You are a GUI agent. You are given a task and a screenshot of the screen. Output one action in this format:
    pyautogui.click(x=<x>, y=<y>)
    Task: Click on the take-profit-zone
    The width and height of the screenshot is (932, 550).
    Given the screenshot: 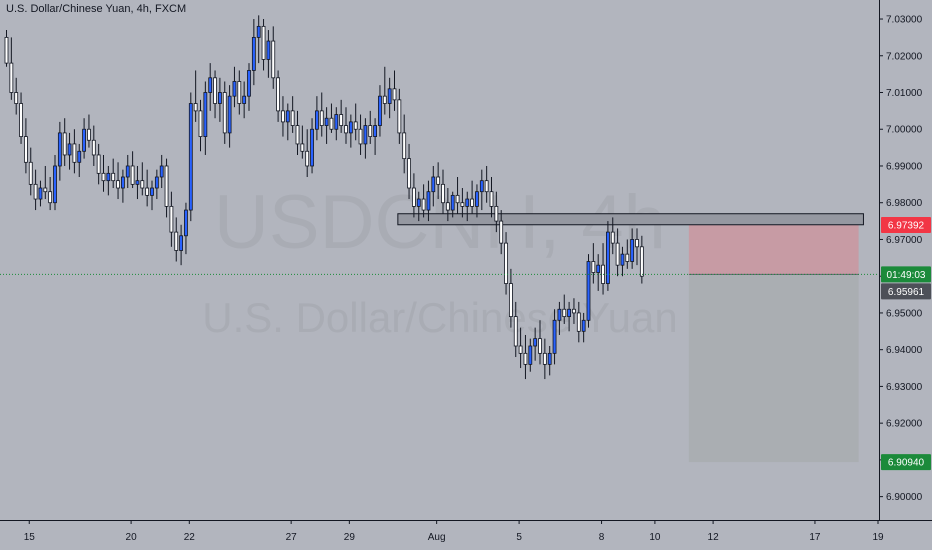 What is the action you would take?
    pyautogui.click(x=773, y=368)
    